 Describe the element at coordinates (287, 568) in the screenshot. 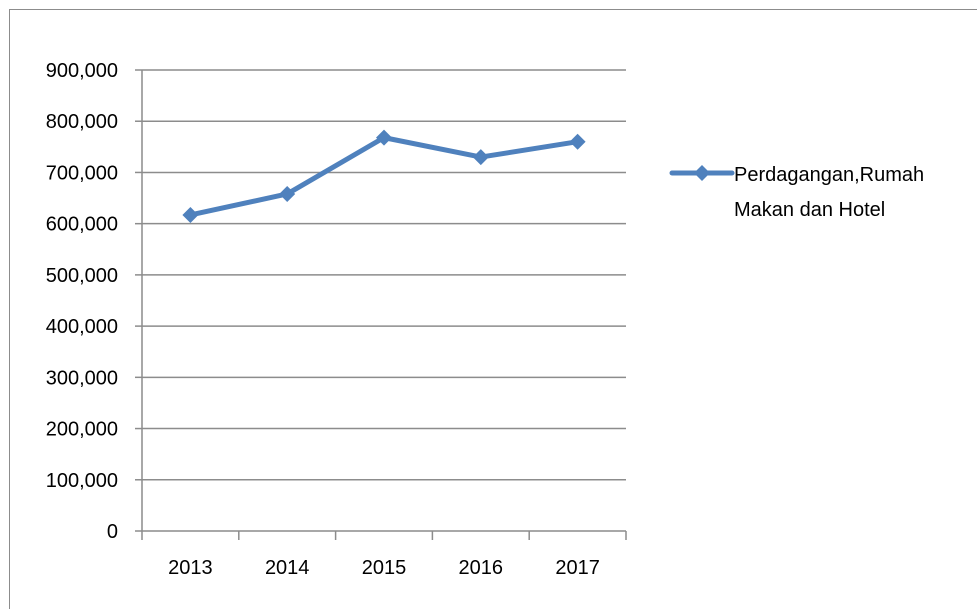

I see `x-tick-label: 2014` at that location.